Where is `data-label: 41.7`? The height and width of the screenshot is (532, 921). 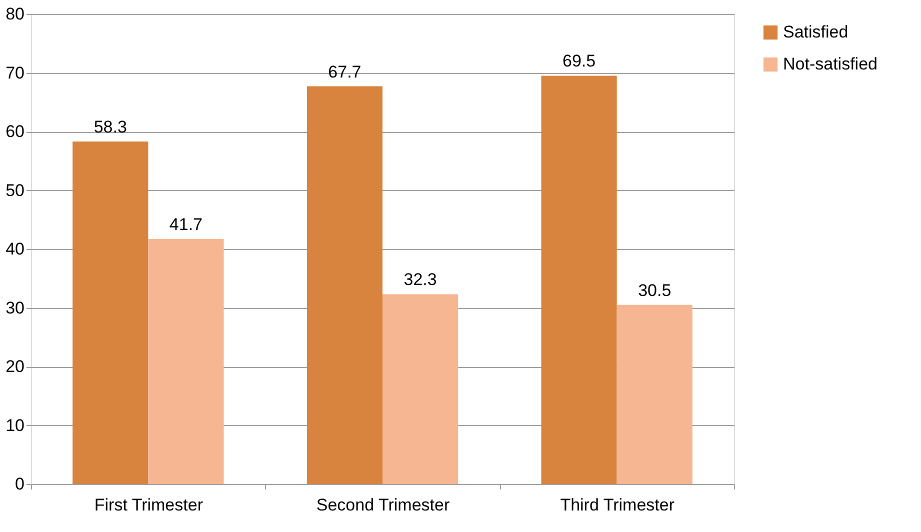
data-label: 41.7 is located at coordinates (186, 224).